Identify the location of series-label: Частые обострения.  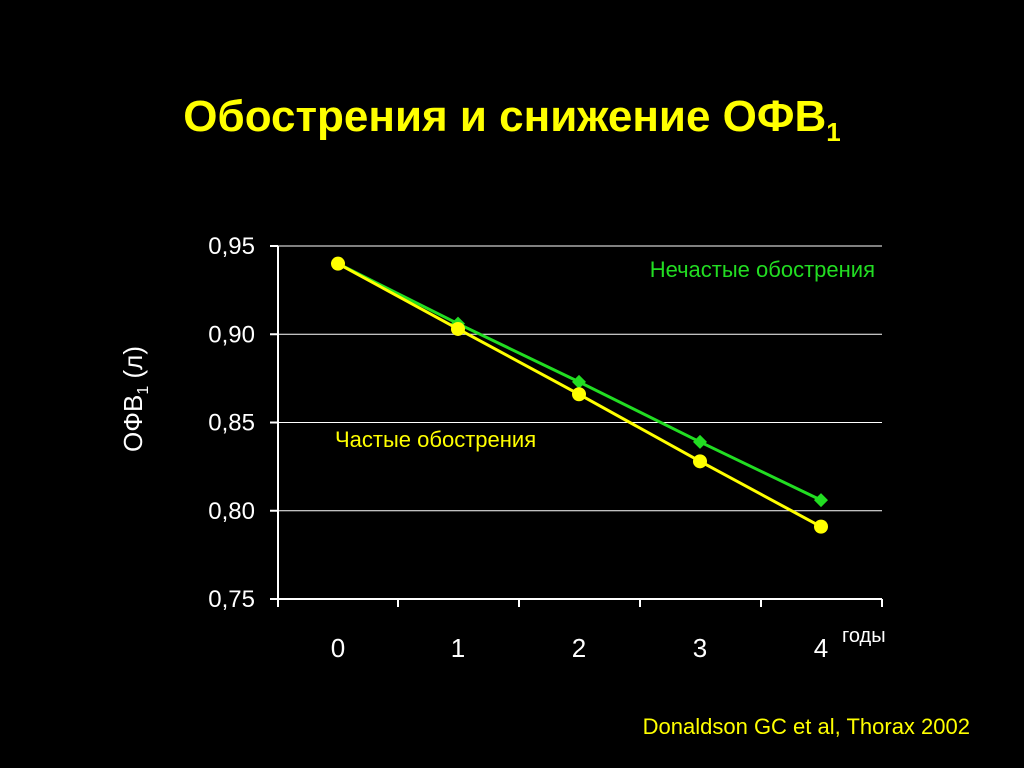
(435, 439).